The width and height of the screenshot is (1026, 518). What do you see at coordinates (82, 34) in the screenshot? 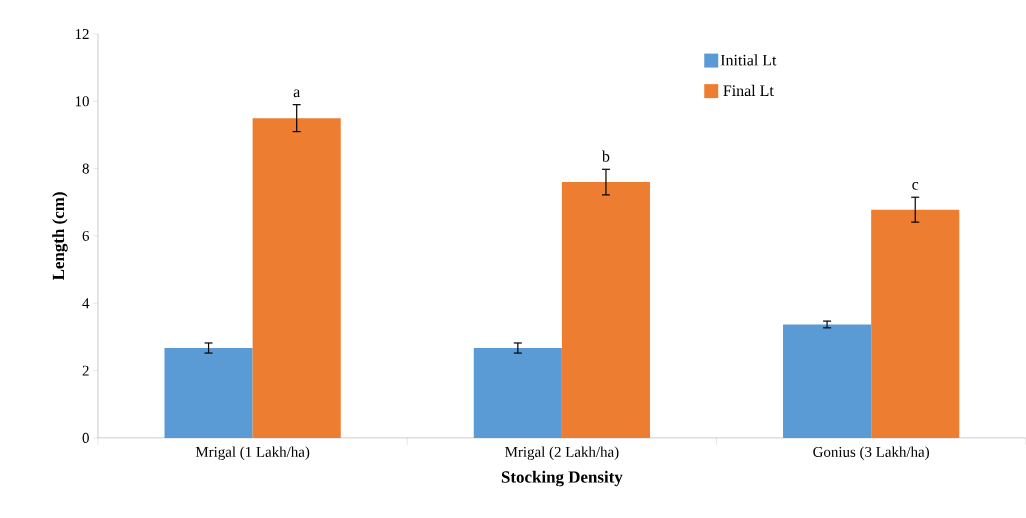
I see `y-tick-label: 12` at bounding box center [82, 34].